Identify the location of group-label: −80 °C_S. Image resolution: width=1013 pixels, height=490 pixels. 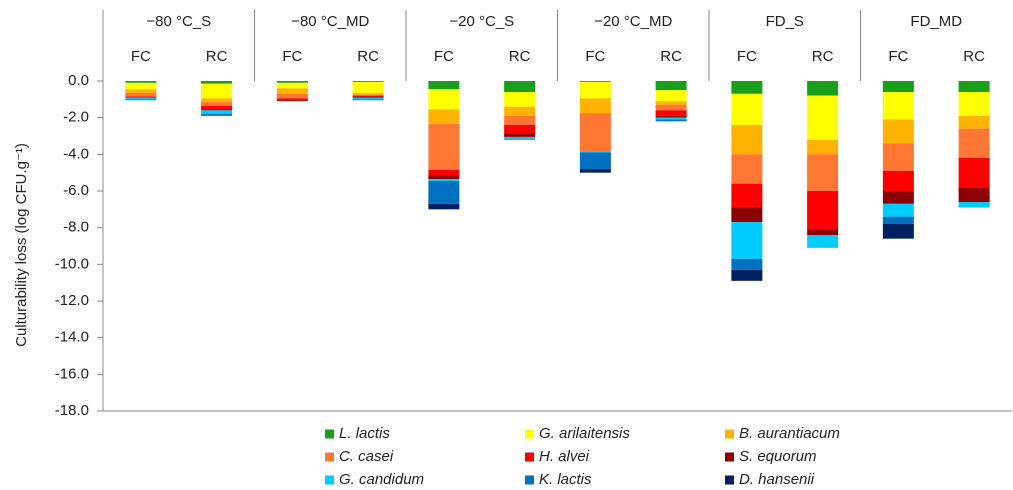
(178, 21).